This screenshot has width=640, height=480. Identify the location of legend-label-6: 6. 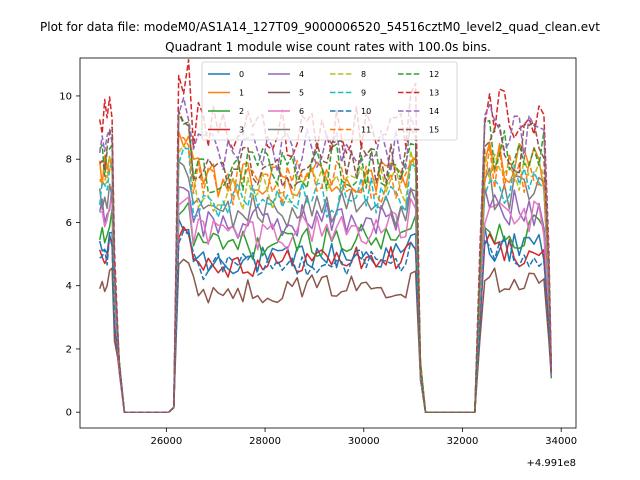
(301, 111).